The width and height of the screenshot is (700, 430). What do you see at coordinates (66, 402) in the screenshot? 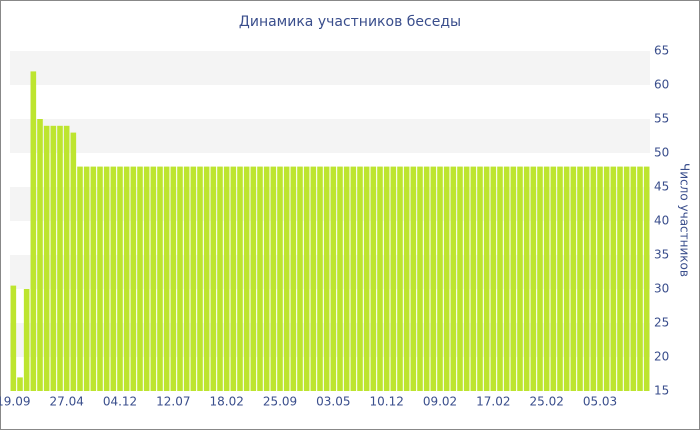
I see `x-tick-label: 27.04` at bounding box center [66, 402].